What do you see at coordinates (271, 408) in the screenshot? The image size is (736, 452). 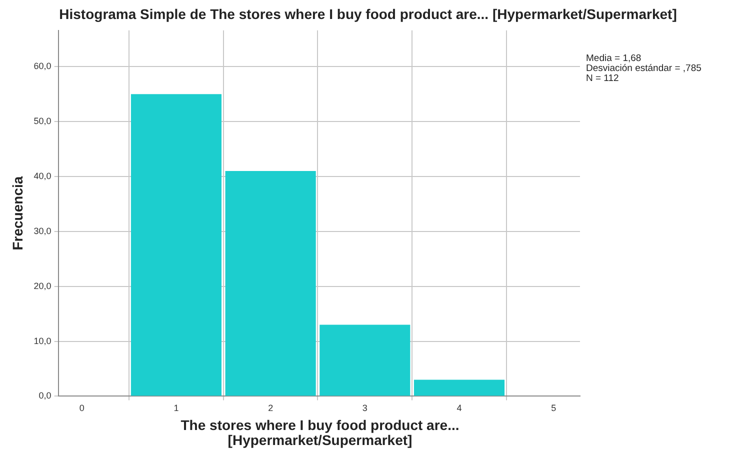 I see `x-tick-label: 2` at bounding box center [271, 408].